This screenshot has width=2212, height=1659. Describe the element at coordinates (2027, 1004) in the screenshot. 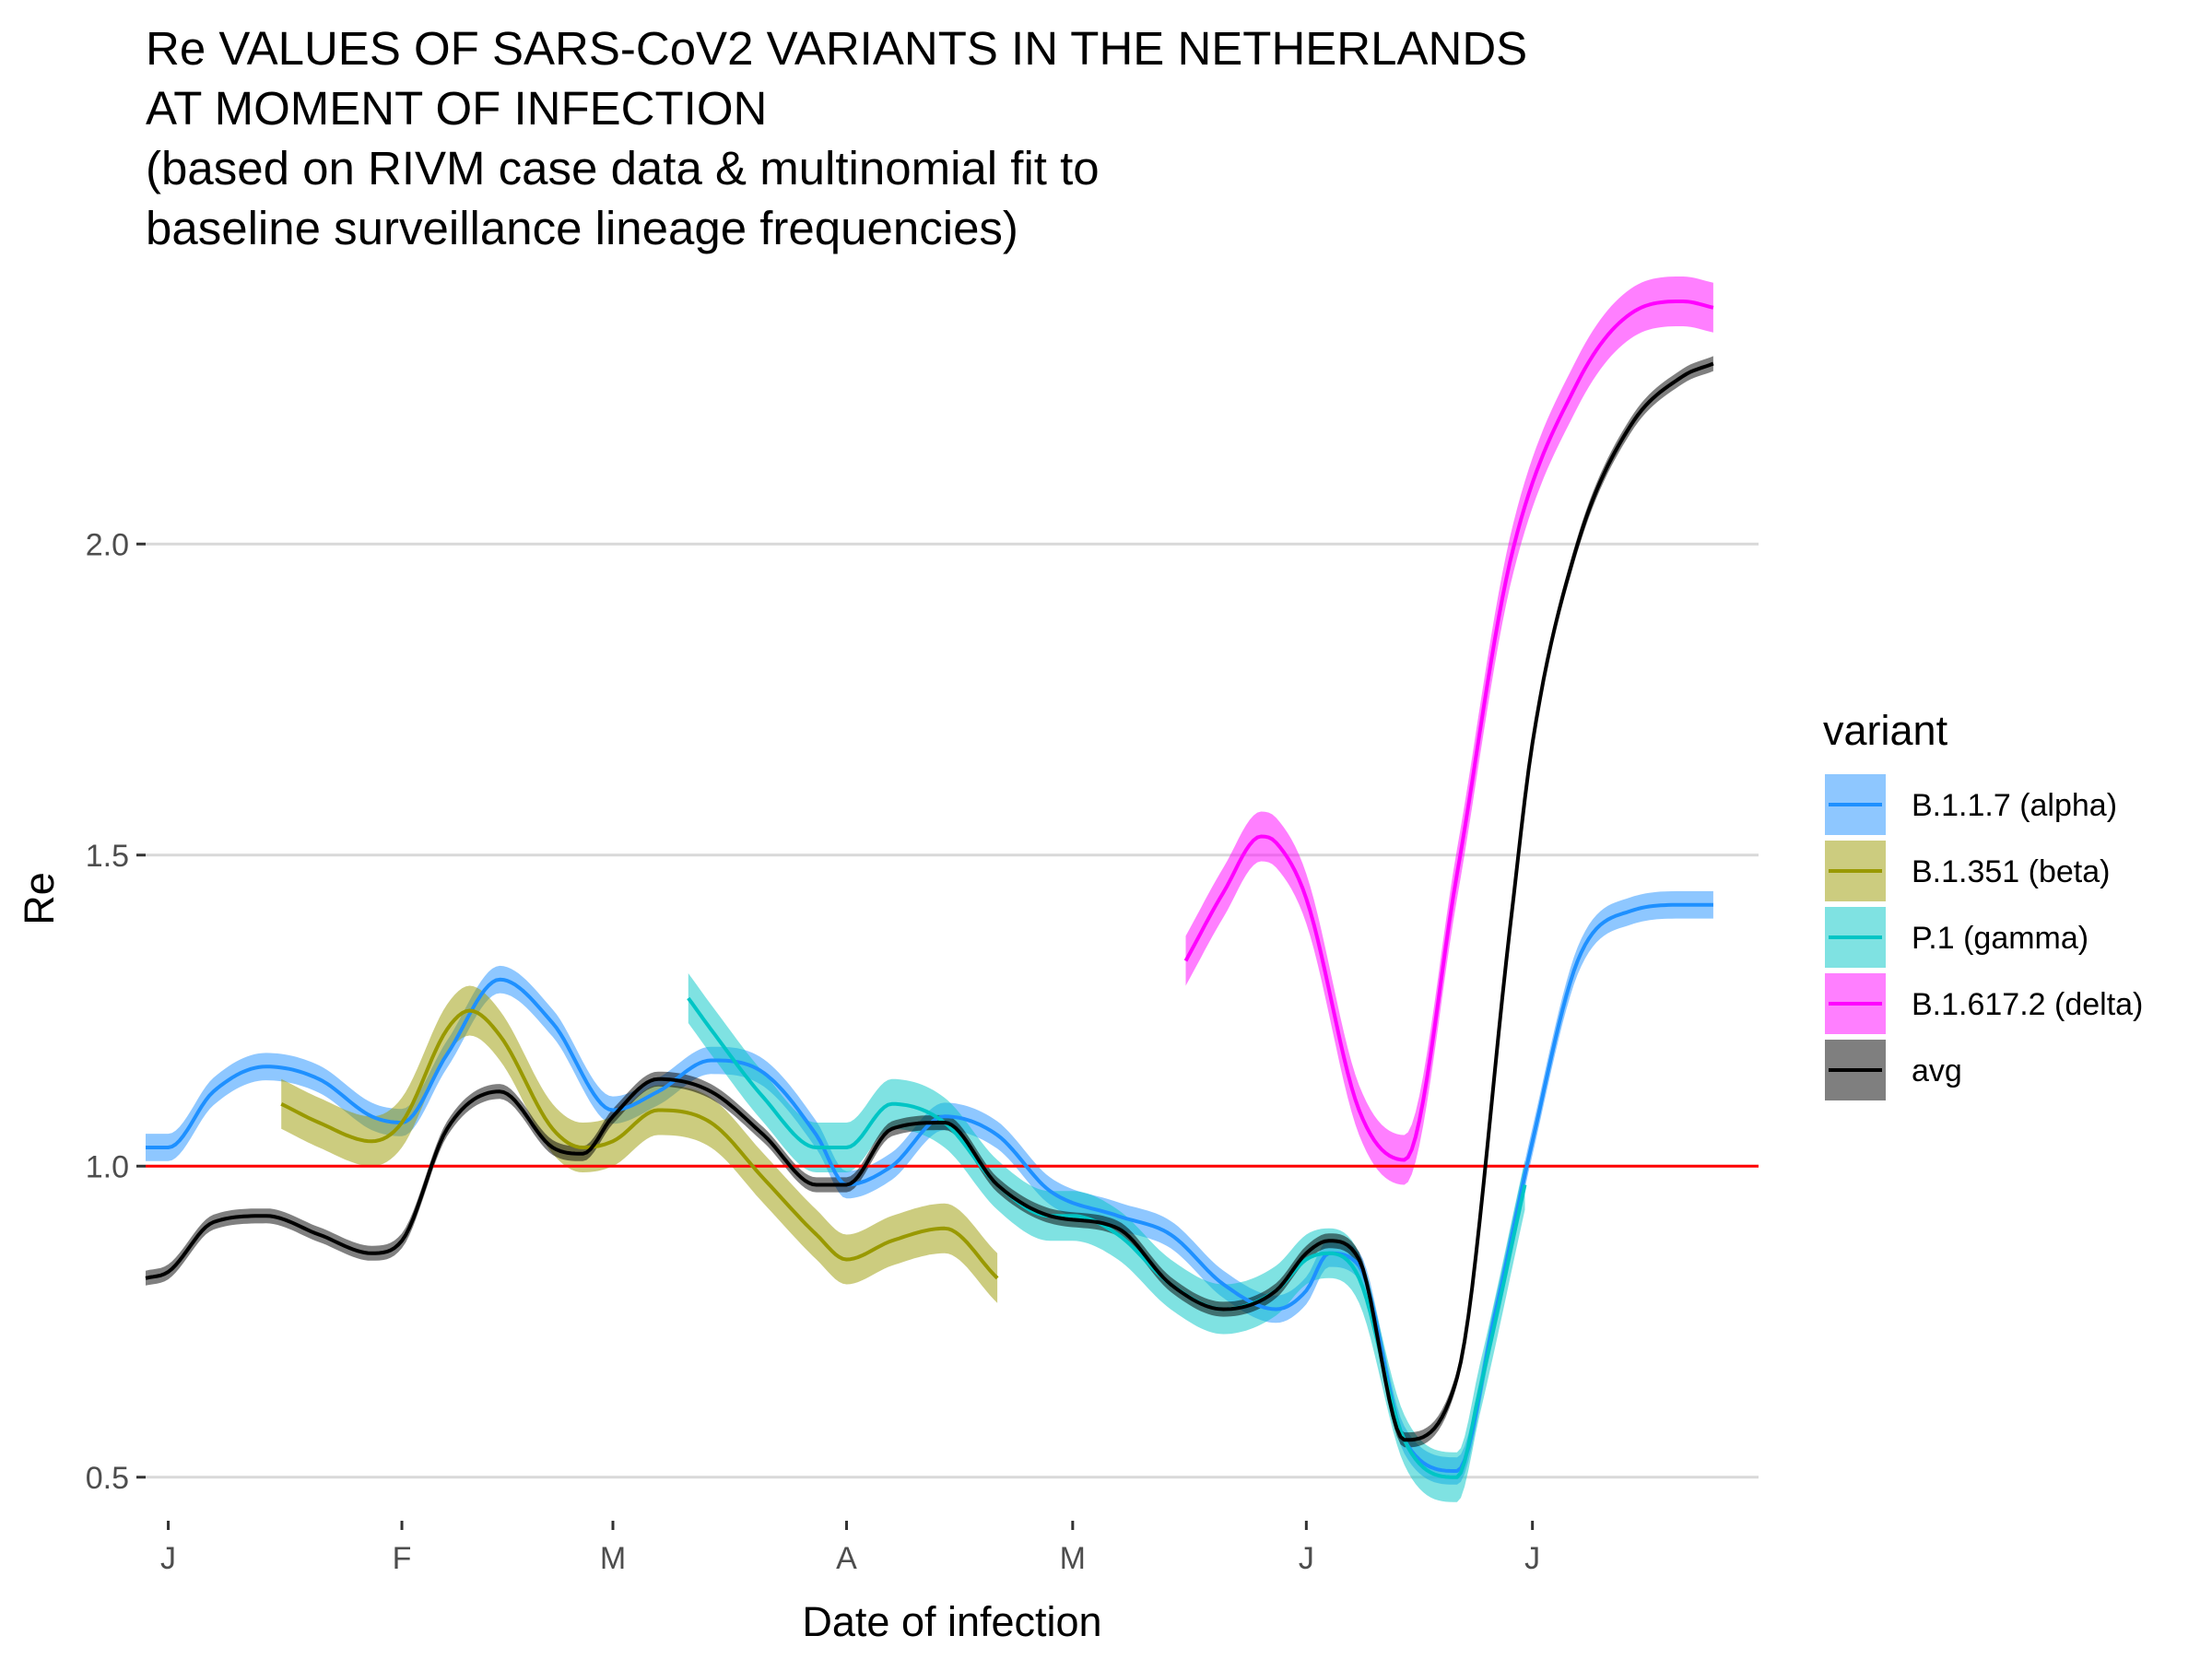

I see `legend-label-3: B.1.617.2 (delta)` at that location.